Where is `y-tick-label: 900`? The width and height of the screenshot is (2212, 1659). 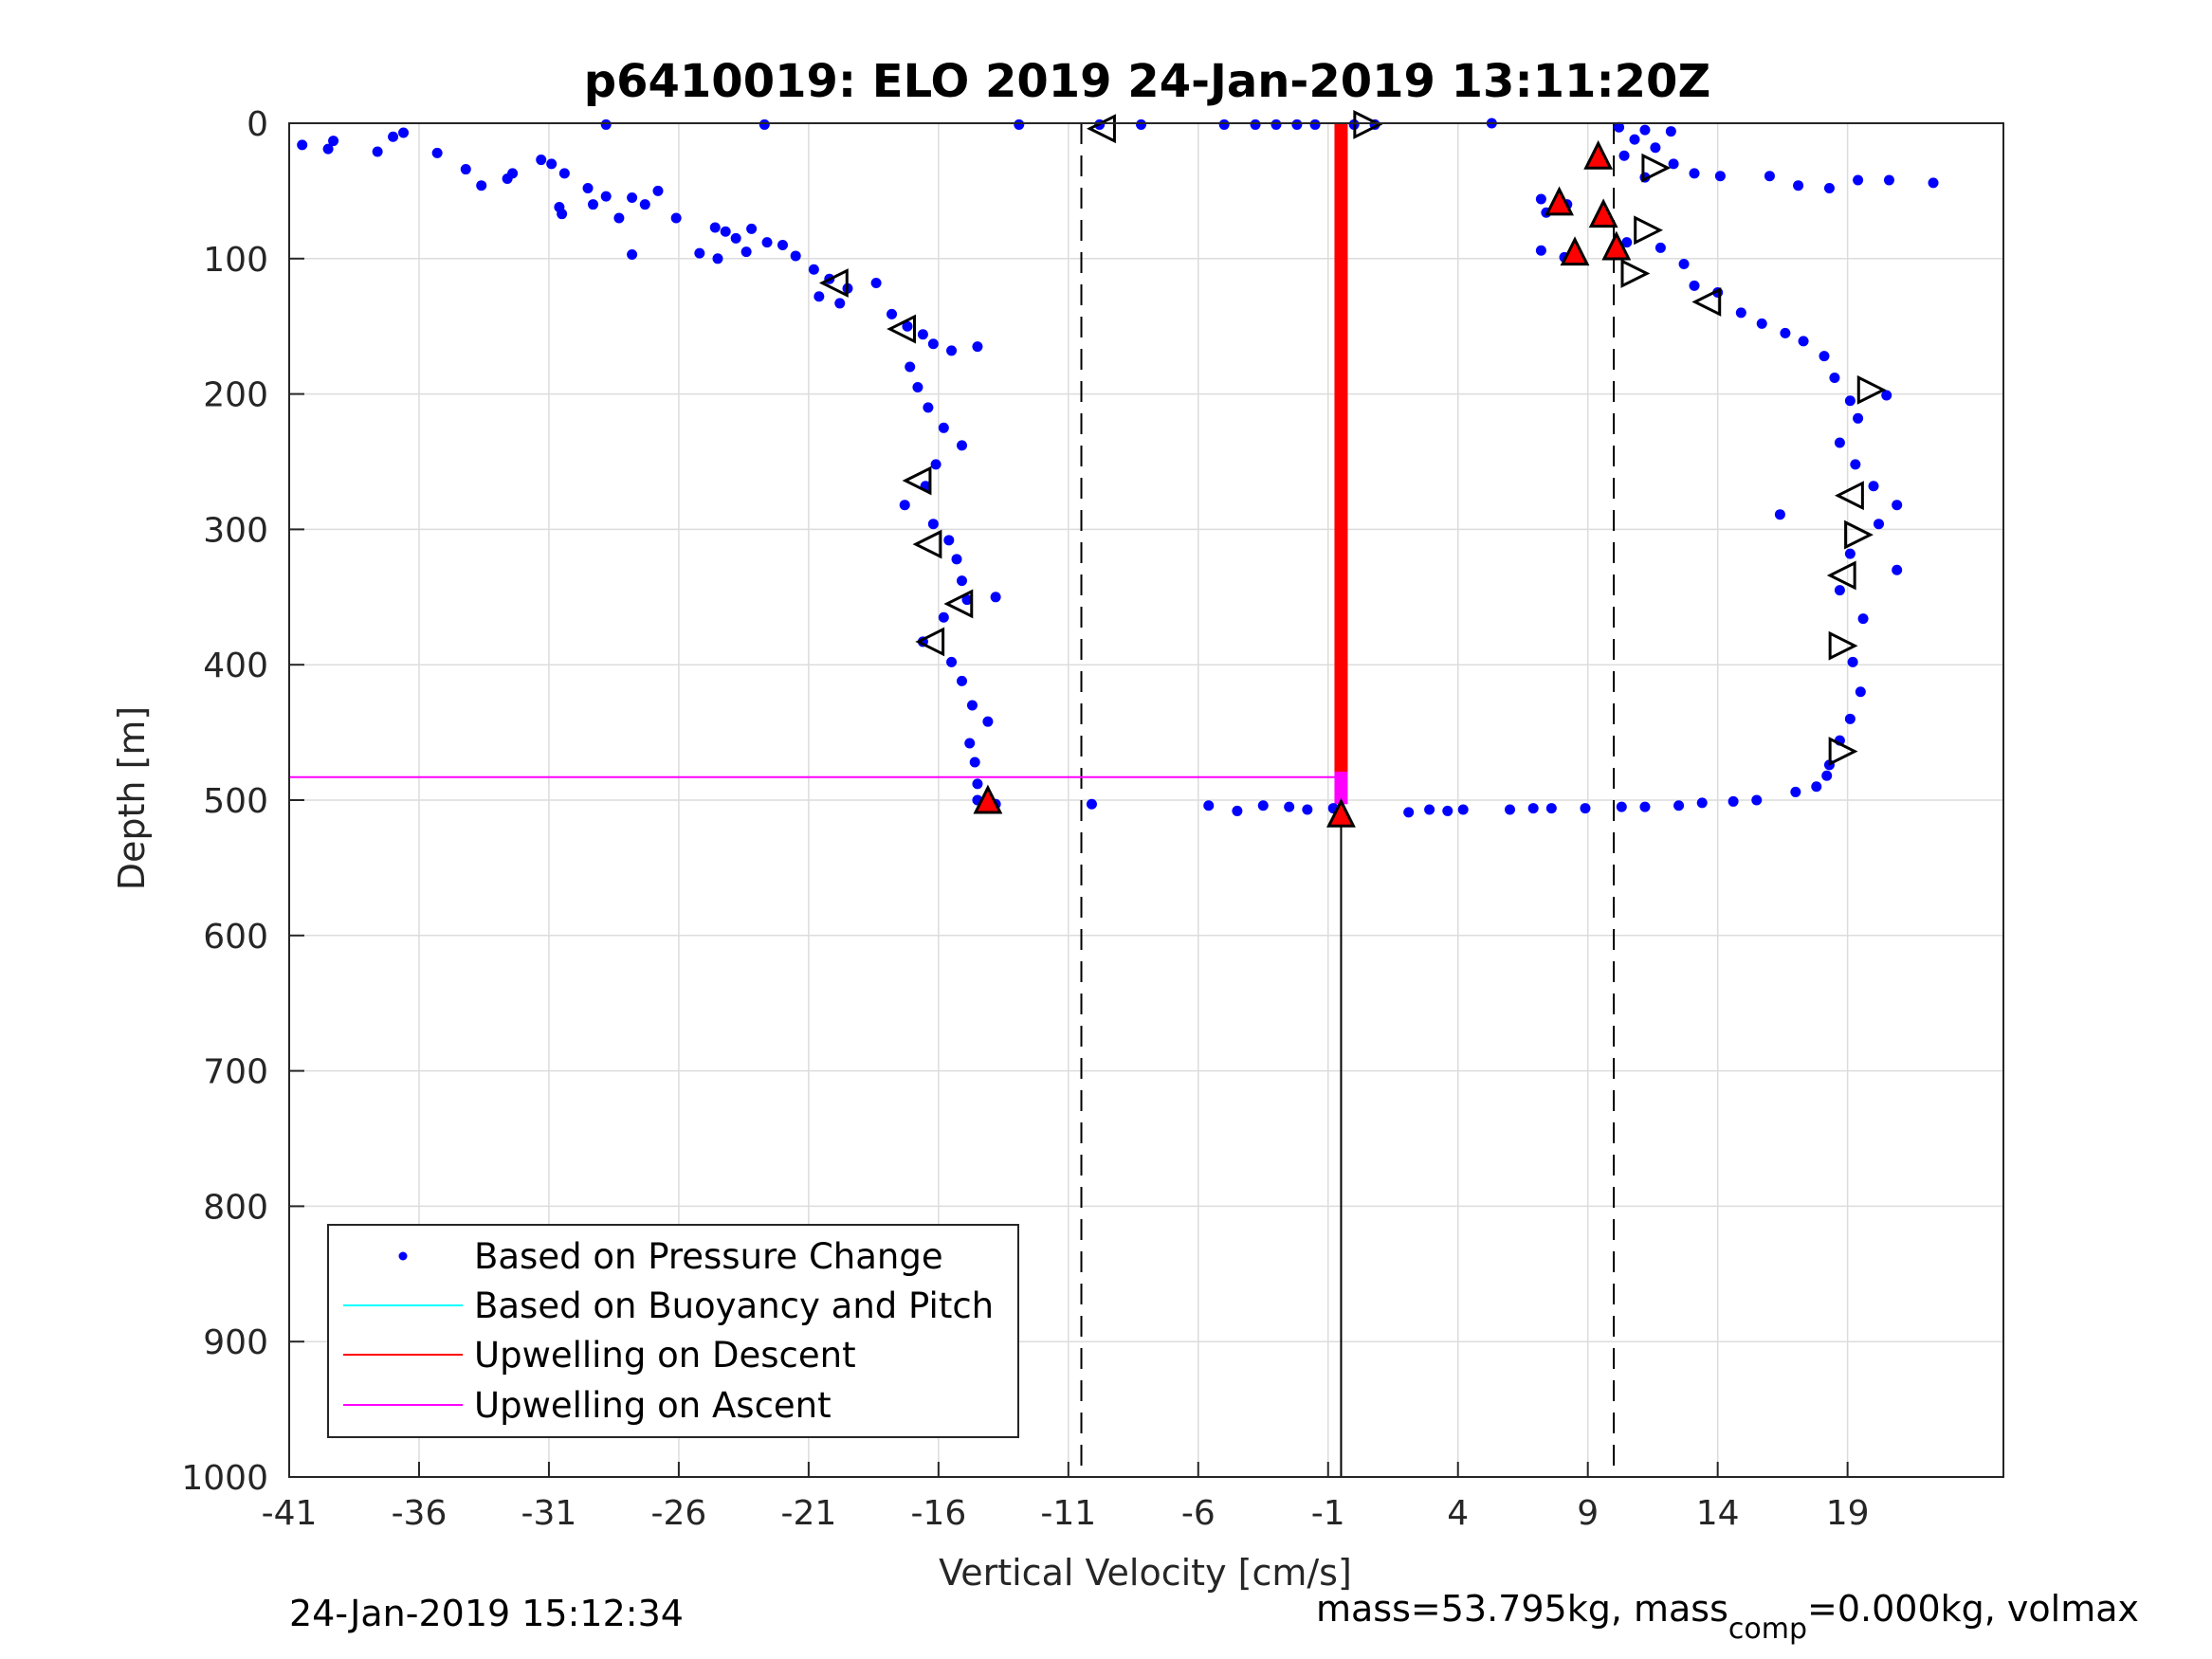
y-tick-label: 900 is located at coordinates (235, 1342).